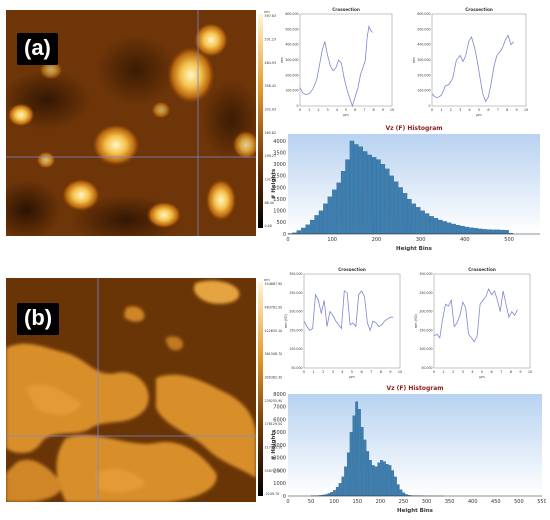  I want to click on crossection-y-tick: 250.000, so click(425, 293).